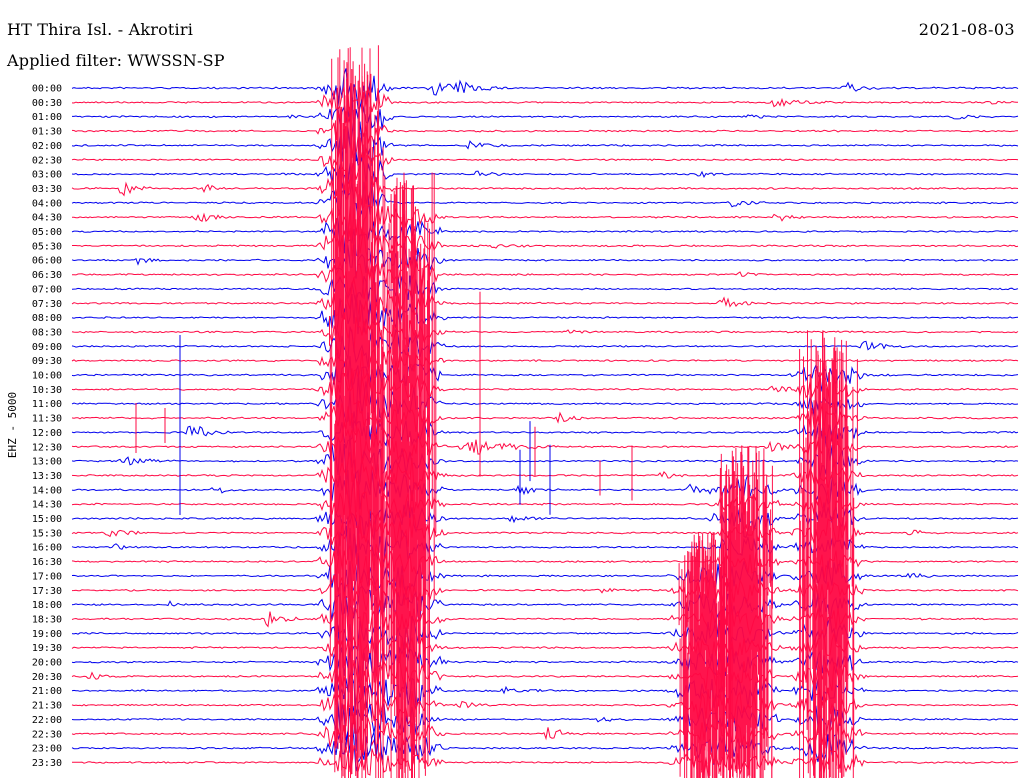 This screenshot has height=780, width=1024. I want to click on time-label: 02:30, so click(47, 160).